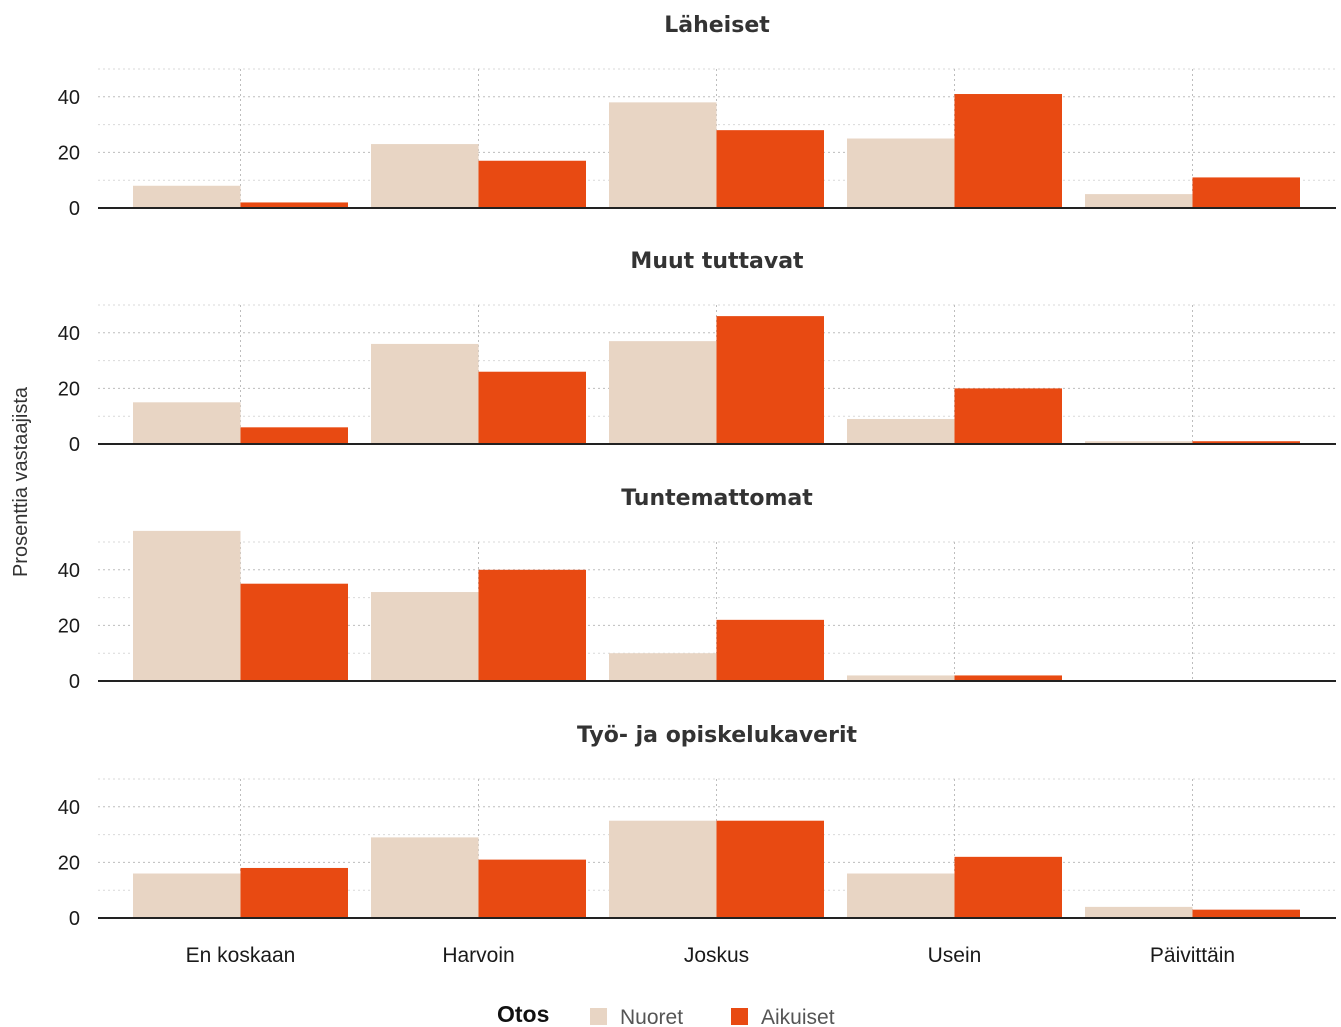  What do you see at coordinates (716, 955) in the screenshot?
I see `x-tick-label: Joskus` at bounding box center [716, 955].